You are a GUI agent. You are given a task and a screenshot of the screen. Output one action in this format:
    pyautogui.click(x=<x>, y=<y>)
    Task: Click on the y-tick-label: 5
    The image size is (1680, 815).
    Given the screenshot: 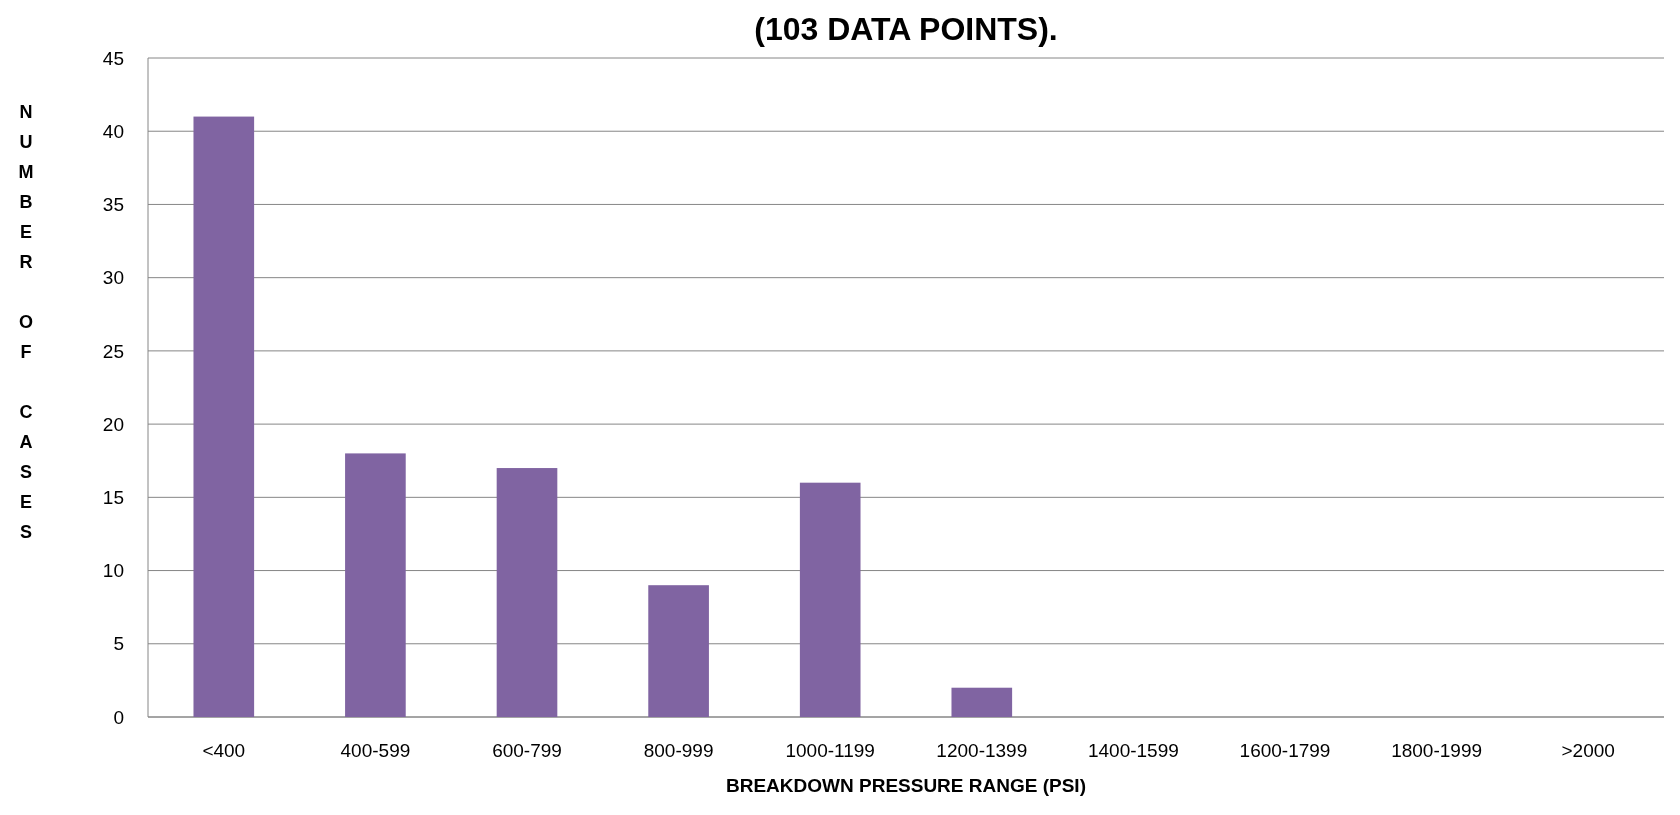 What is the action you would take?
    pyautogui.click(x=118, y=644)
    